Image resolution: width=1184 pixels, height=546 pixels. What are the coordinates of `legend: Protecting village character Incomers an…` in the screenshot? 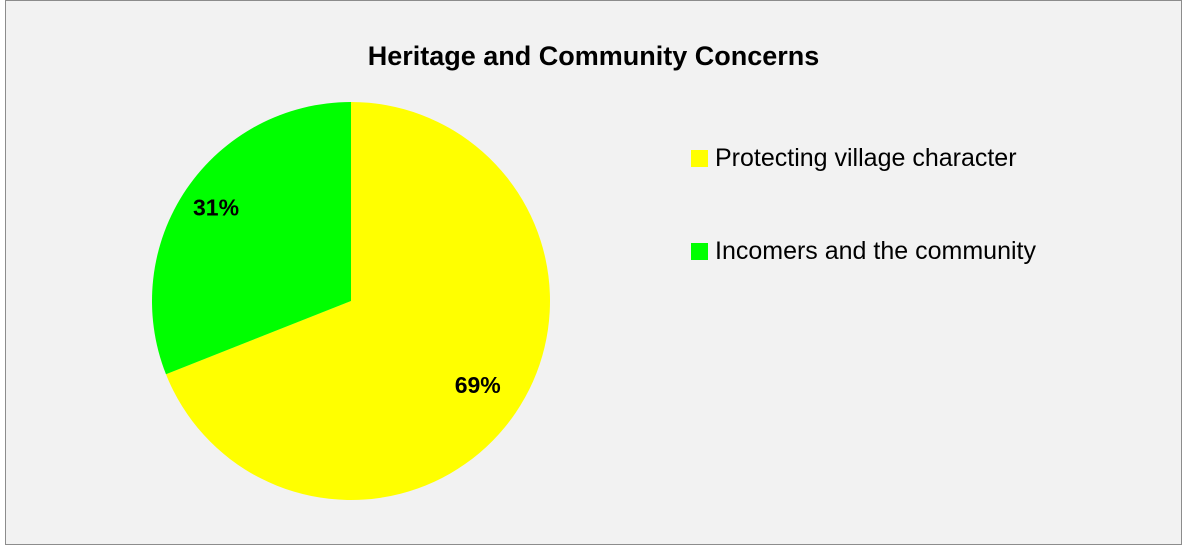 It's located at (863, 231).